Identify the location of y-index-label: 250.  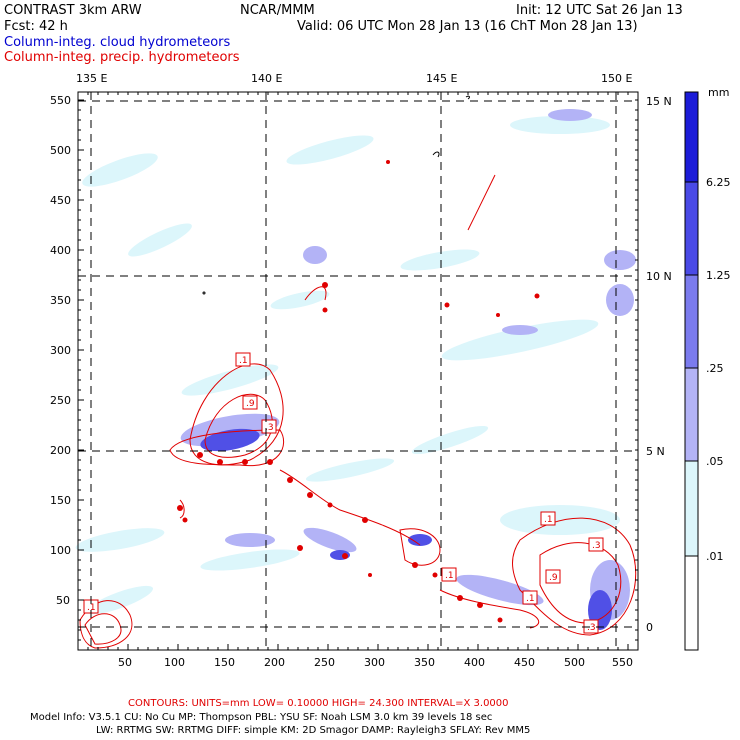
(60, 400).